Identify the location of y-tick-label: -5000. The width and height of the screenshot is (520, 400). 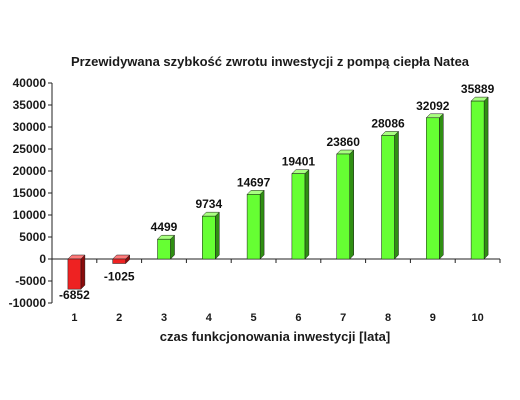
(30, 281).